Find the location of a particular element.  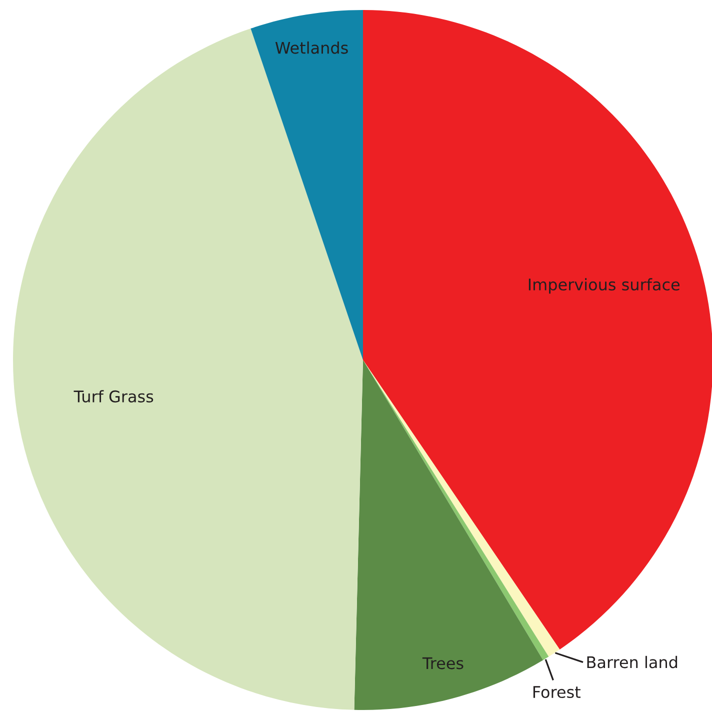

slice-label: Forest is located at coordinates (556, 692).